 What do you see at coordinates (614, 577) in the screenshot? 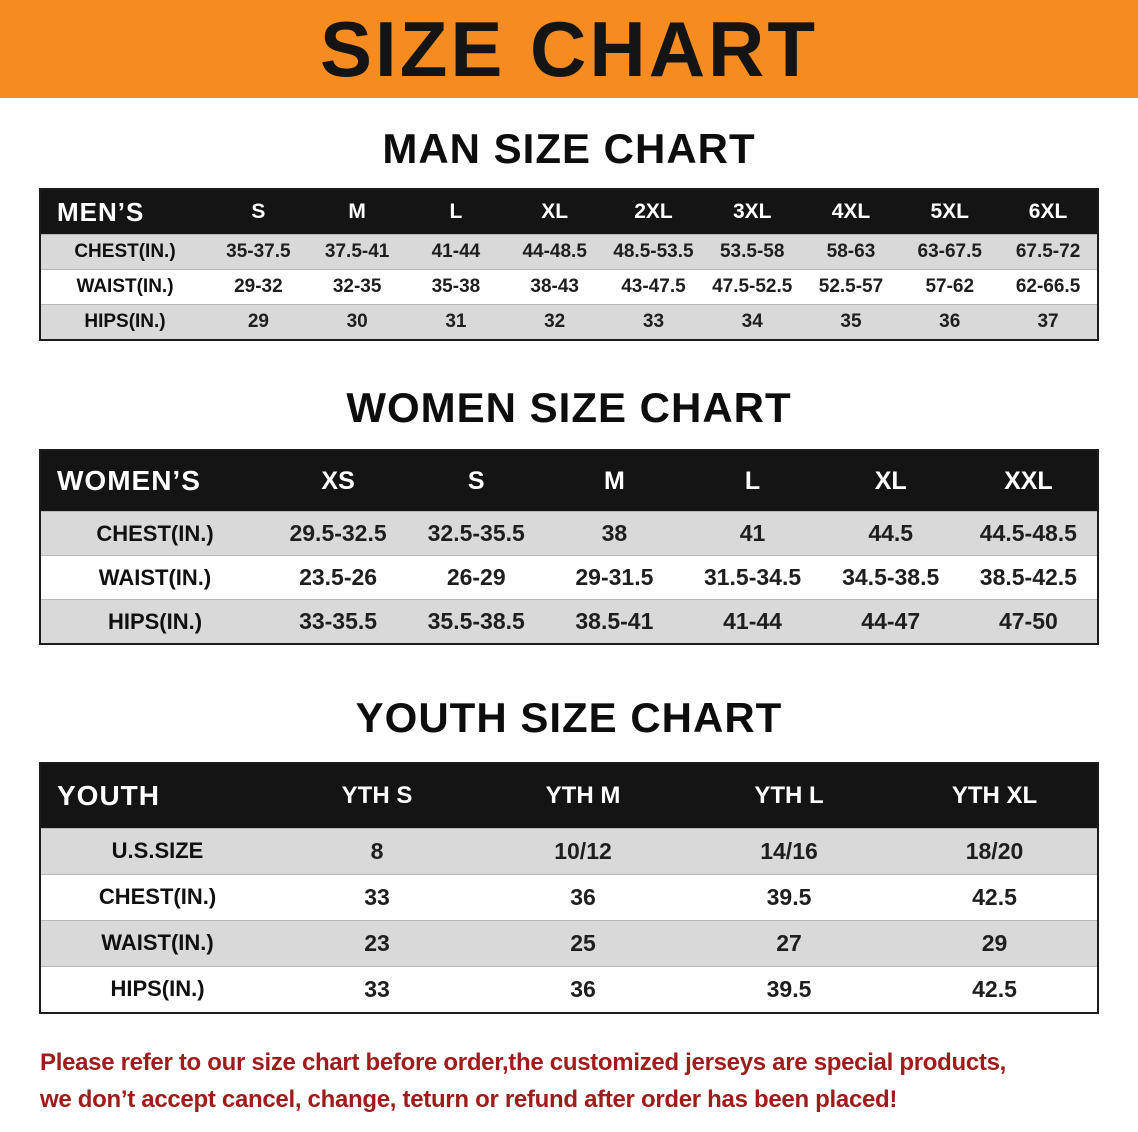
I see `size-value-cell: 29-31.5` at bounding box center [614, 577].